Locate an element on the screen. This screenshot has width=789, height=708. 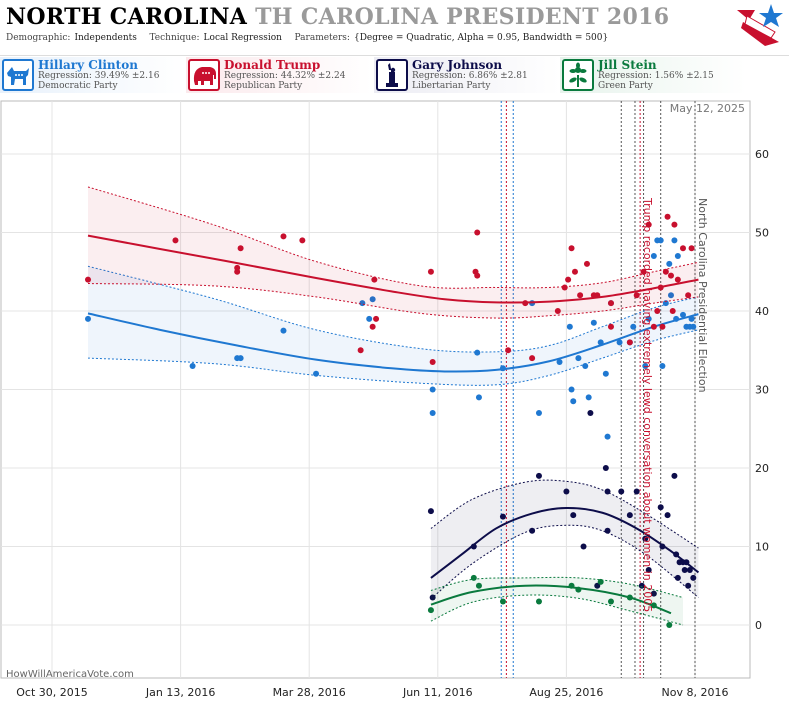
confidence-band is located at coordinates (564, 540).